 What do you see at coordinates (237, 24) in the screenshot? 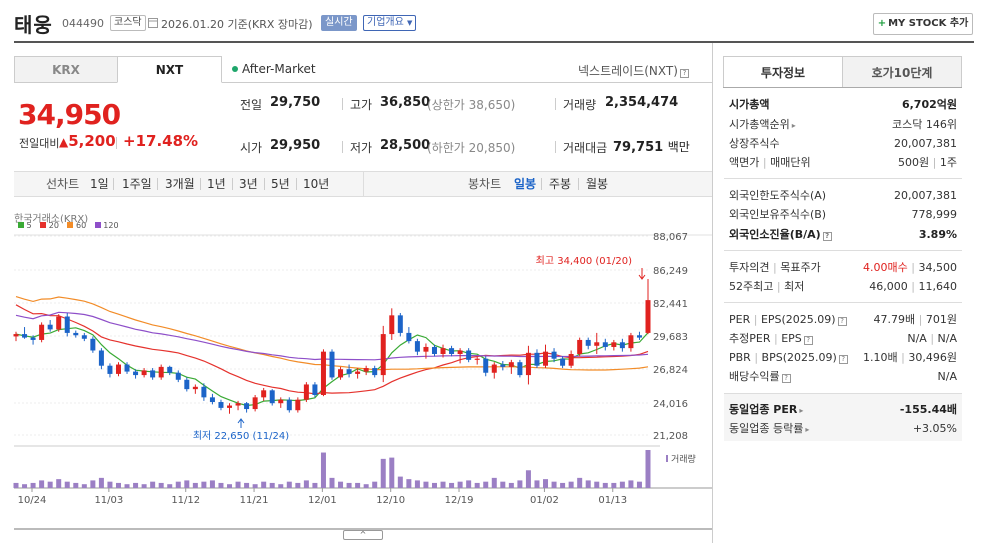
I see `quote-date: 2026.01.20 기준(KRX 장마감)` at bounding box center [237, 24].